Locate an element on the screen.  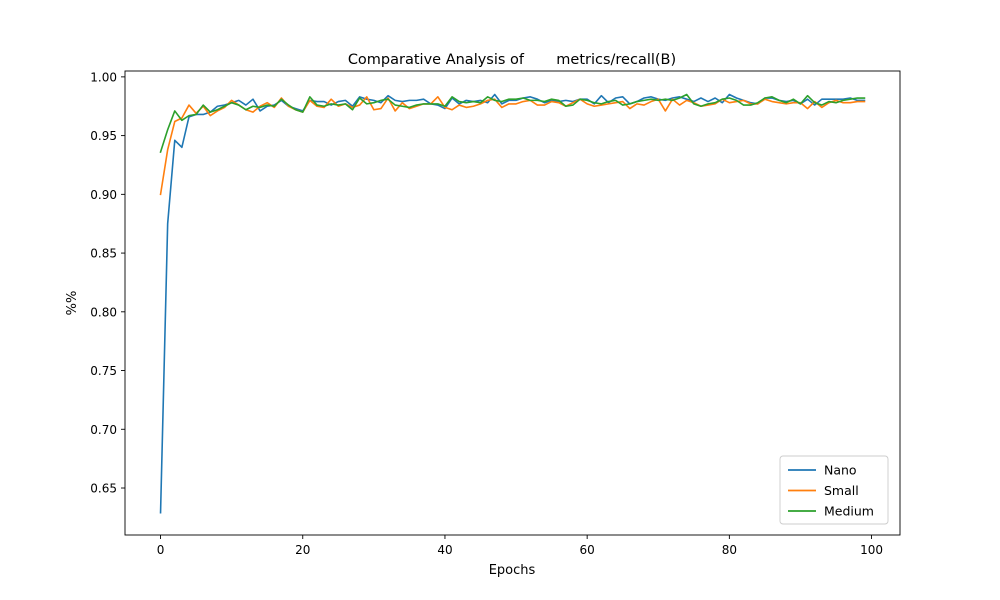
x-tick-label: 0 is located at coordinates (161, 550).